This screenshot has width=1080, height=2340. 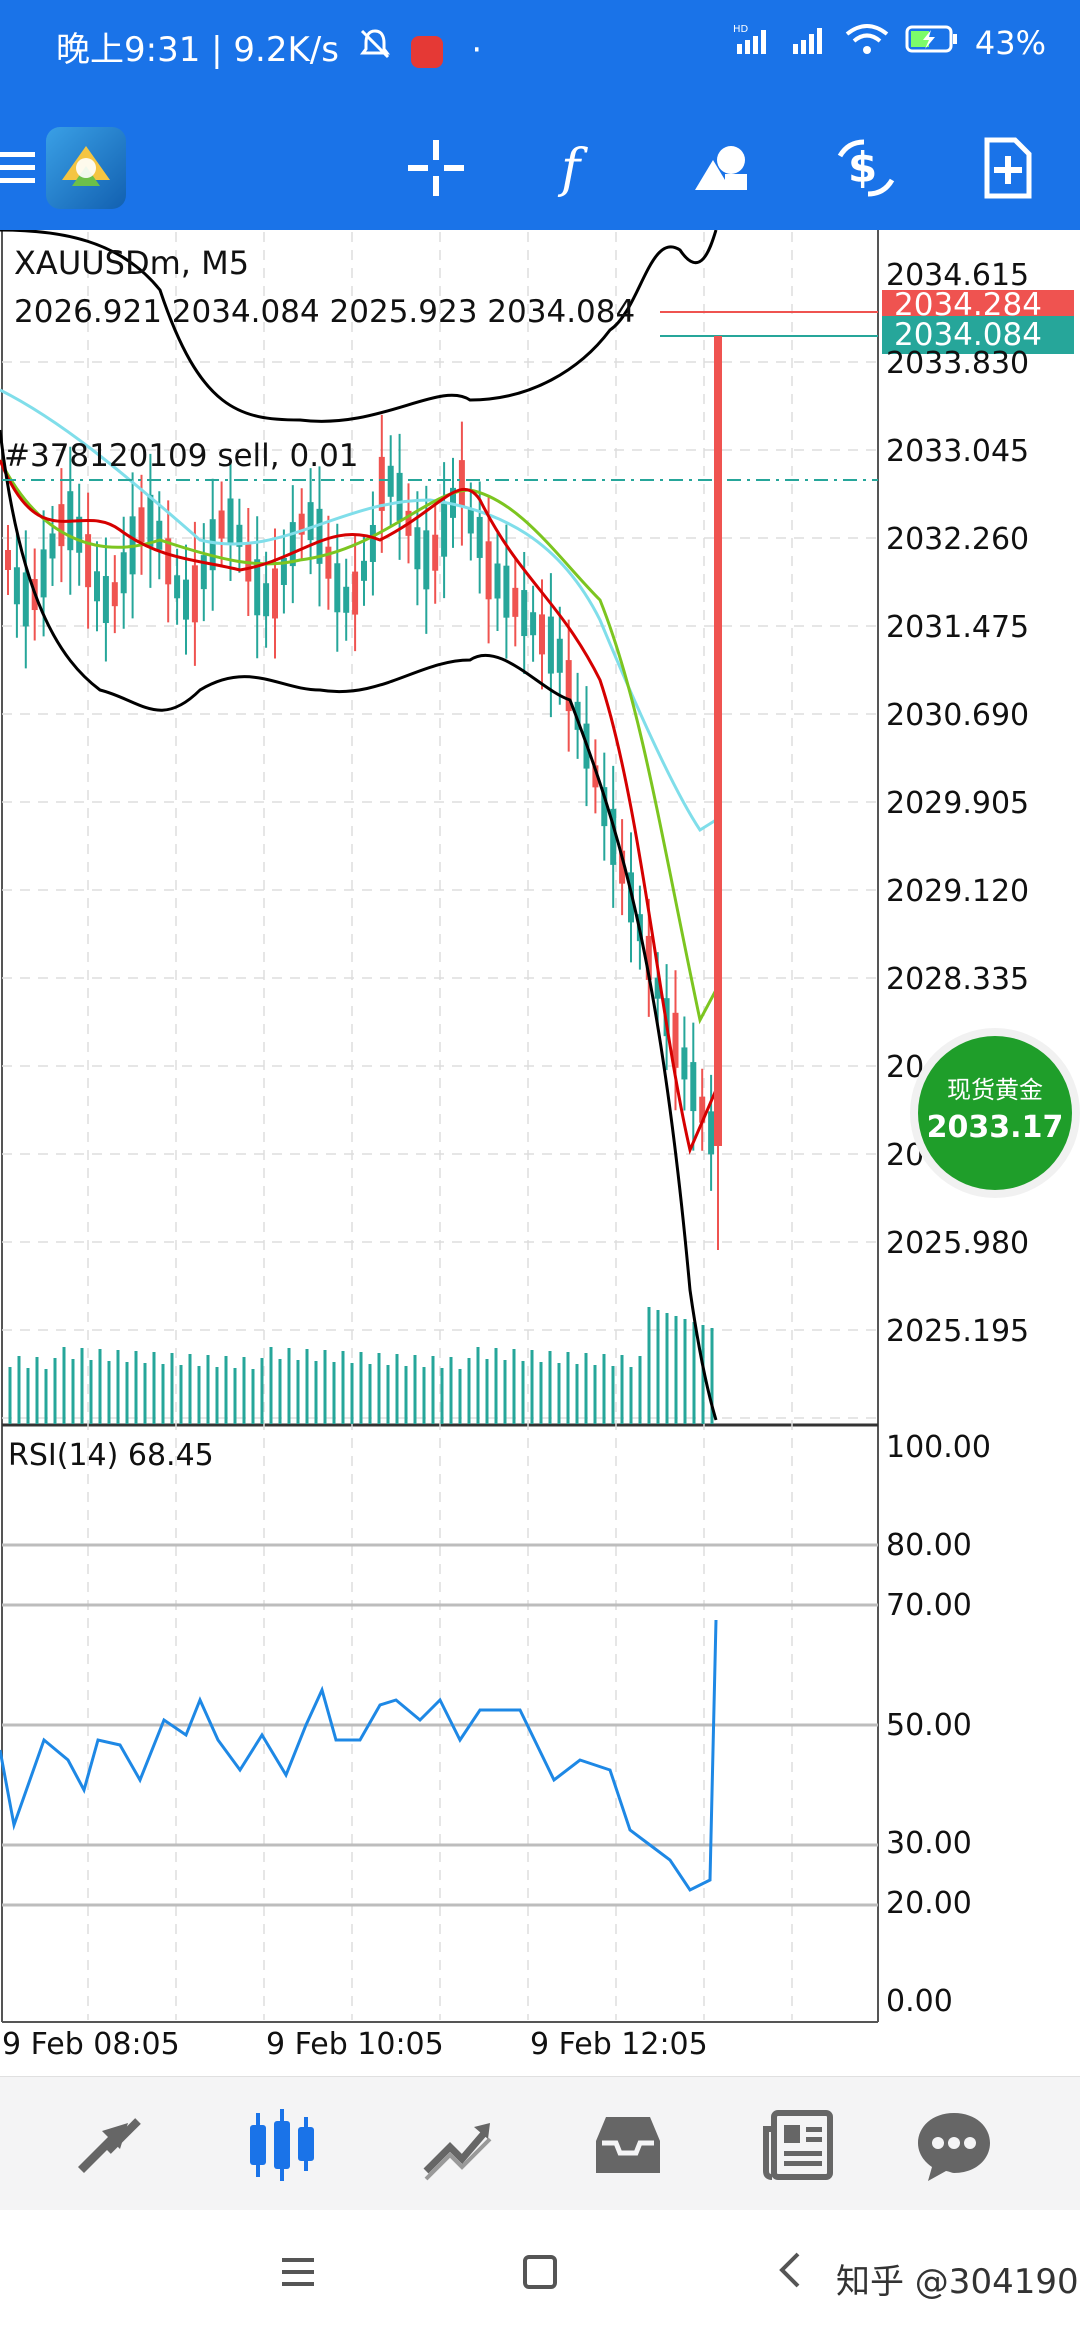 What do you see at coordinates (958, 2282) in the screenshot?
I see `watermark: 知乎 @3041907` at bounding box center [958, 2282].